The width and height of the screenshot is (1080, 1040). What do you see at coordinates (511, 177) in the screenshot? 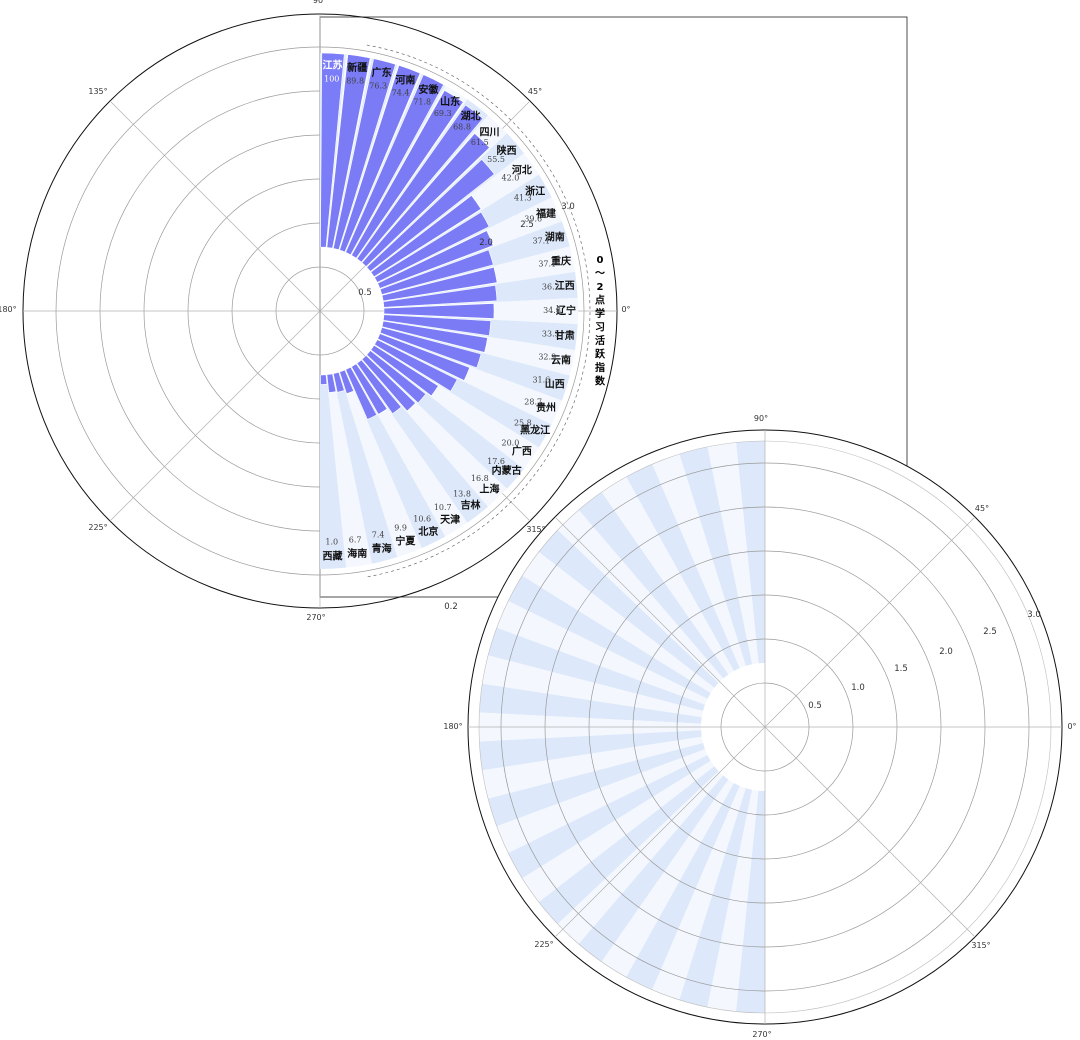
I see `value-label: 42.0` at bounding box center [511, 177].